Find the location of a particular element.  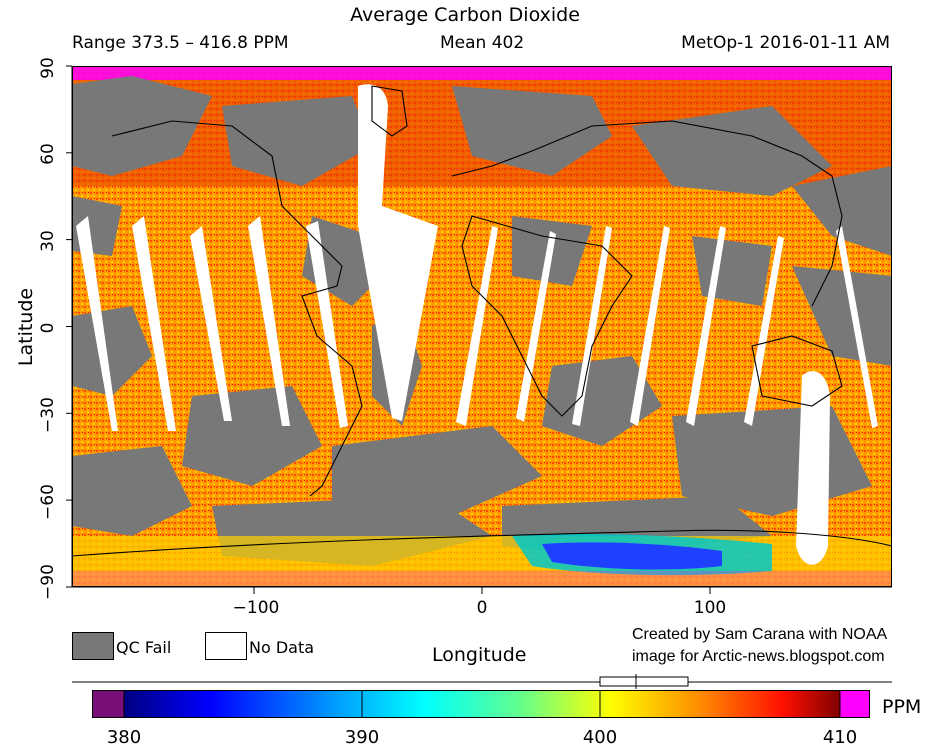

qc-fail-label: QC Fail is located at coordinates (144, 647).